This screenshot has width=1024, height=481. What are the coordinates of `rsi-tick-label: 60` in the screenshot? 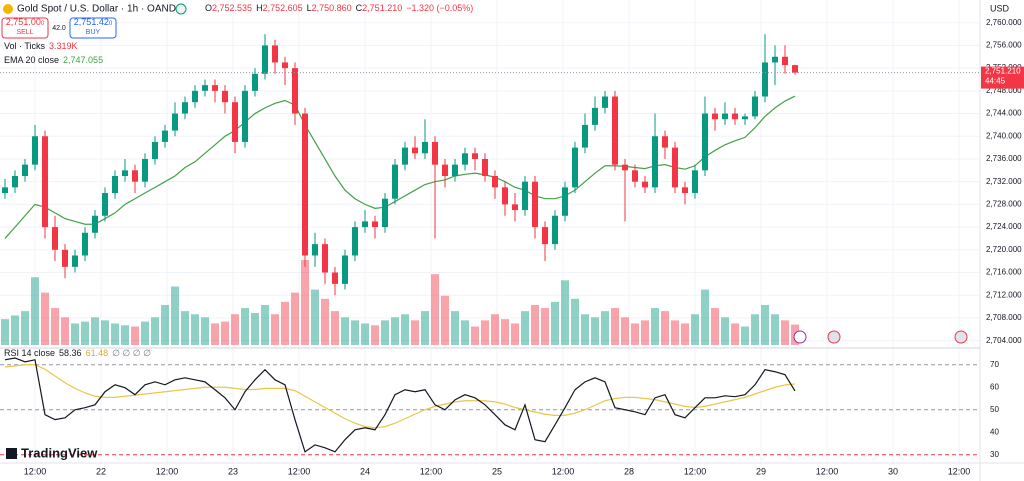 It's located at (994, 386).